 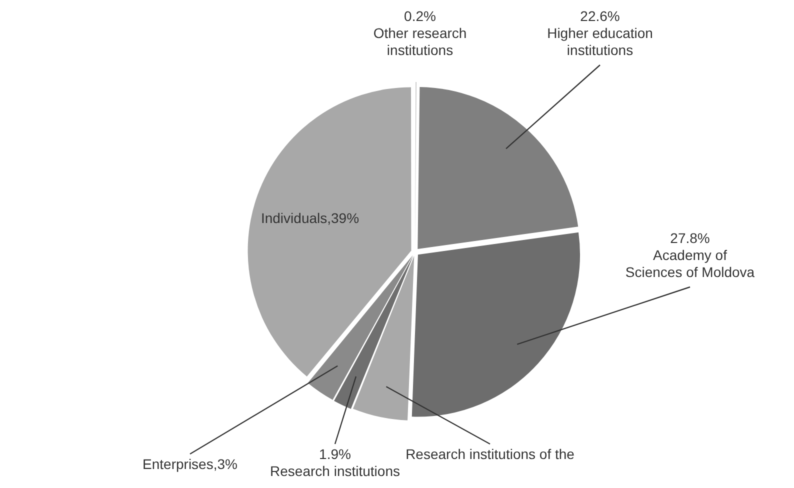 What do you see at coordinates (190, 464) in the screenshot?
I see `slice-label: Enterprises,3%` at bounding box center [190, 464].